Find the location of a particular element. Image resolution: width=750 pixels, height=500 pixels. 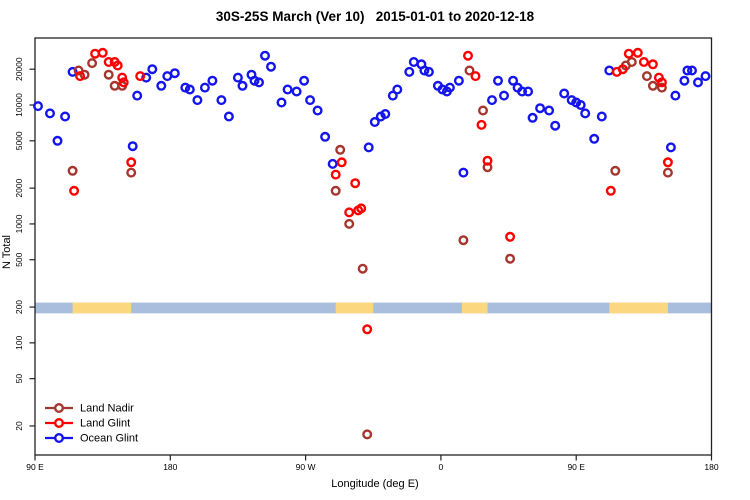

y-tick-label: 2000 is located at coordinates (19, 187).